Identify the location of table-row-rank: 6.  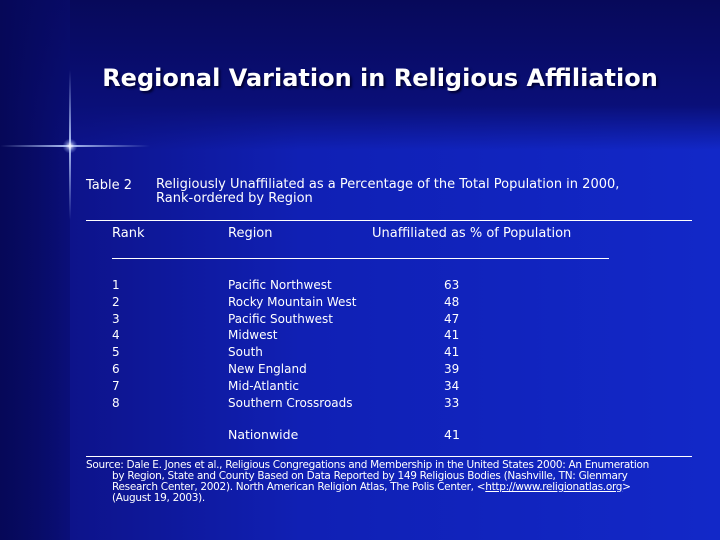
(116, 368).